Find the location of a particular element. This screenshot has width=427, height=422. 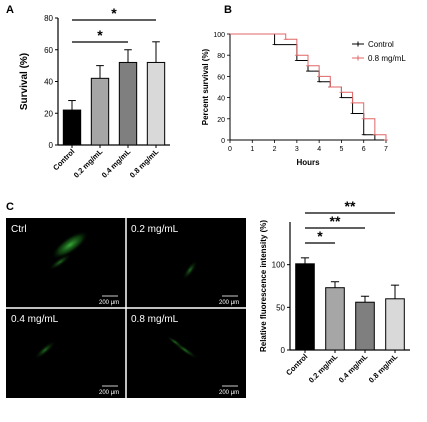

panel-letter-a: A is located at coordinates (10, 10).